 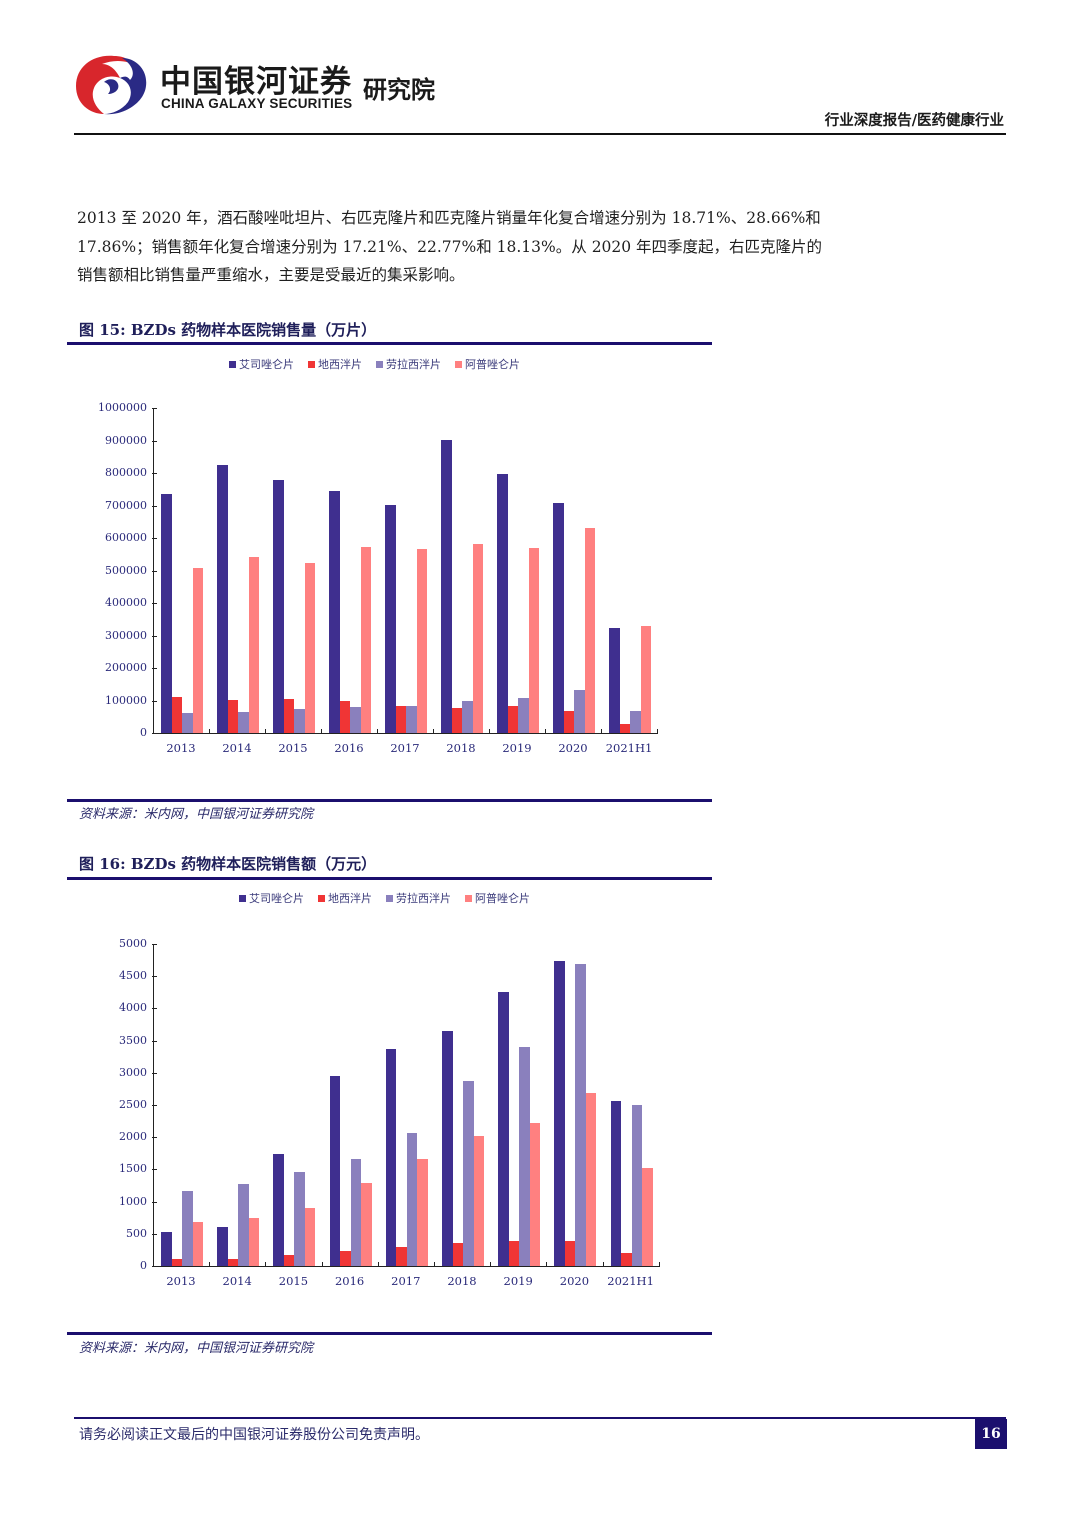 I want to click on x-tick-label: 2017, so click(x=405, y=748).